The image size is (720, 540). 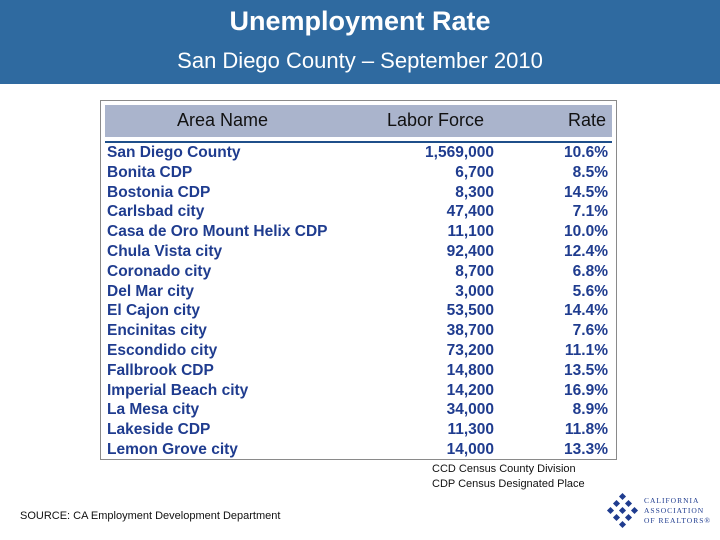 I want to click on header-divider, so click(x=358, y=142).